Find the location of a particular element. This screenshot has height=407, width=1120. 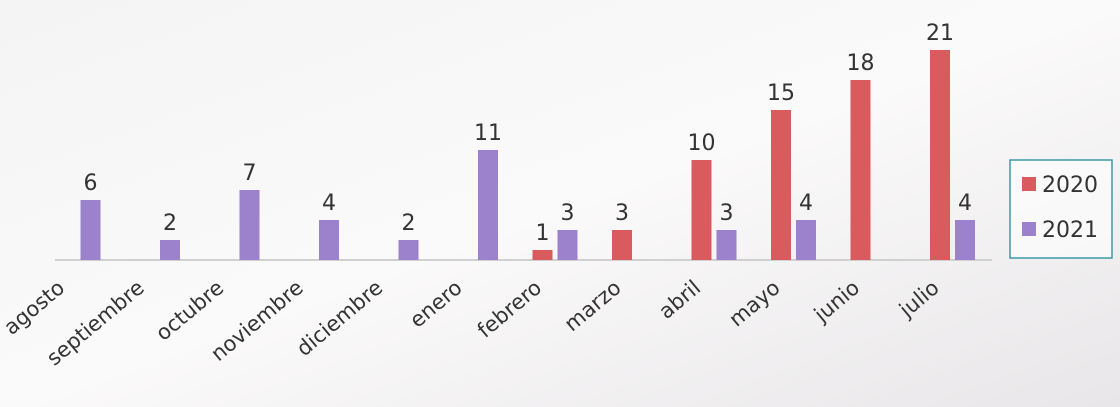

value-label: 1 is located at coordinates (543, 233).